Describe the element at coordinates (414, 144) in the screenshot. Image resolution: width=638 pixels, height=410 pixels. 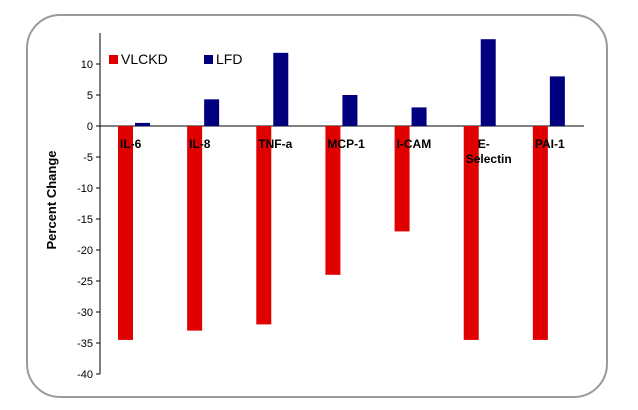
I see `category-label: I-CAM` at that location.